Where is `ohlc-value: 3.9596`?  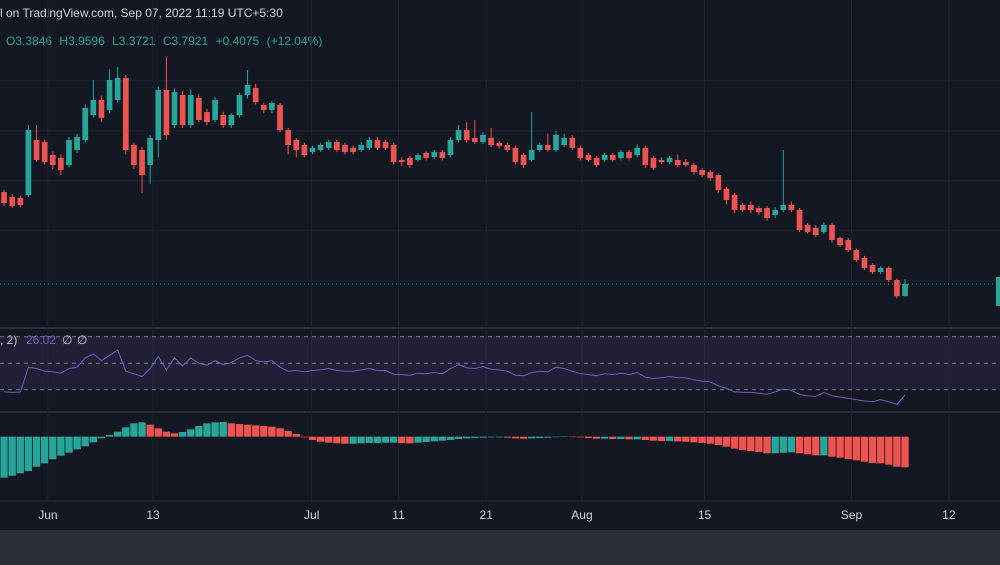
ohlc-value: 3.9596 is located at coordinates (86, 41).